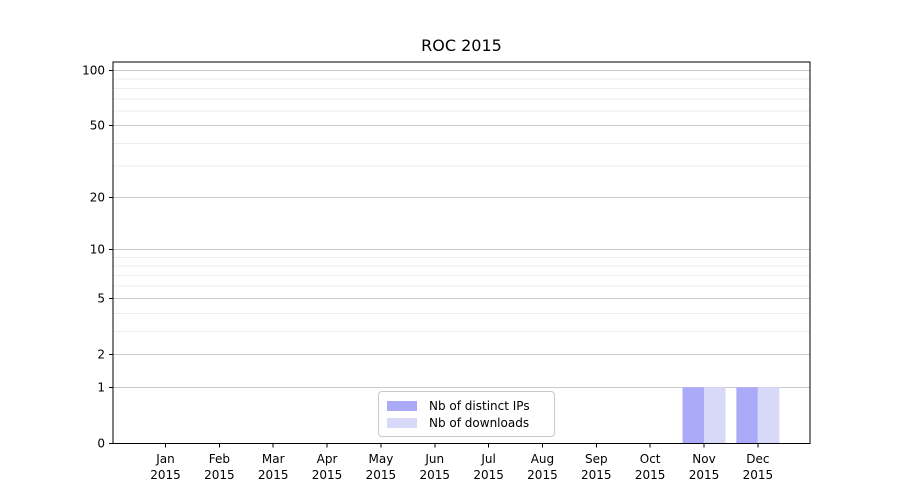 This screenshot has height=500, width=900. What do you see at coordinates (757, 459) in the screenshot?
I see `x-tick-label-month: Dec` at bounding box center [757, 459].